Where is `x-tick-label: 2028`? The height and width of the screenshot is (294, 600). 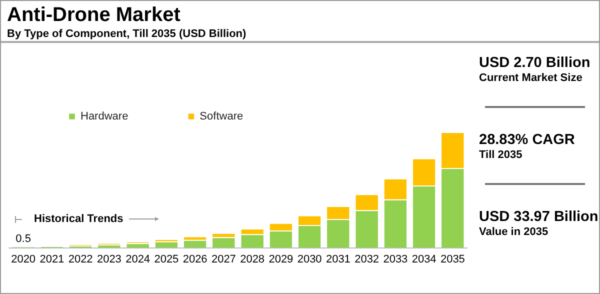
x-tick-label: 2028 is located at coordinates (252, 259).